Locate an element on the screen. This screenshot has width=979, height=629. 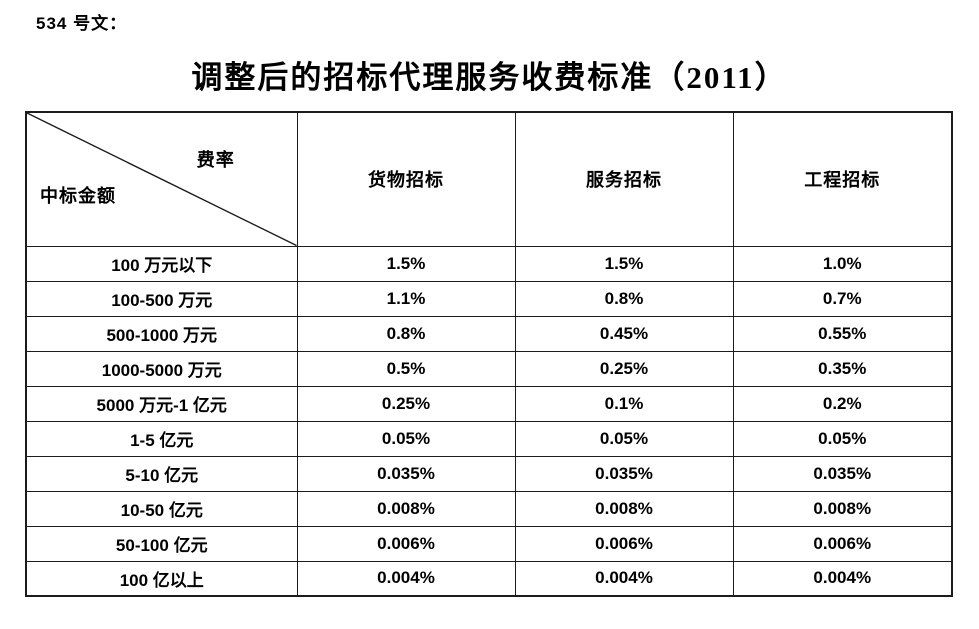
row-label: 500-1000 万元 is located at coordinates (161, 333).